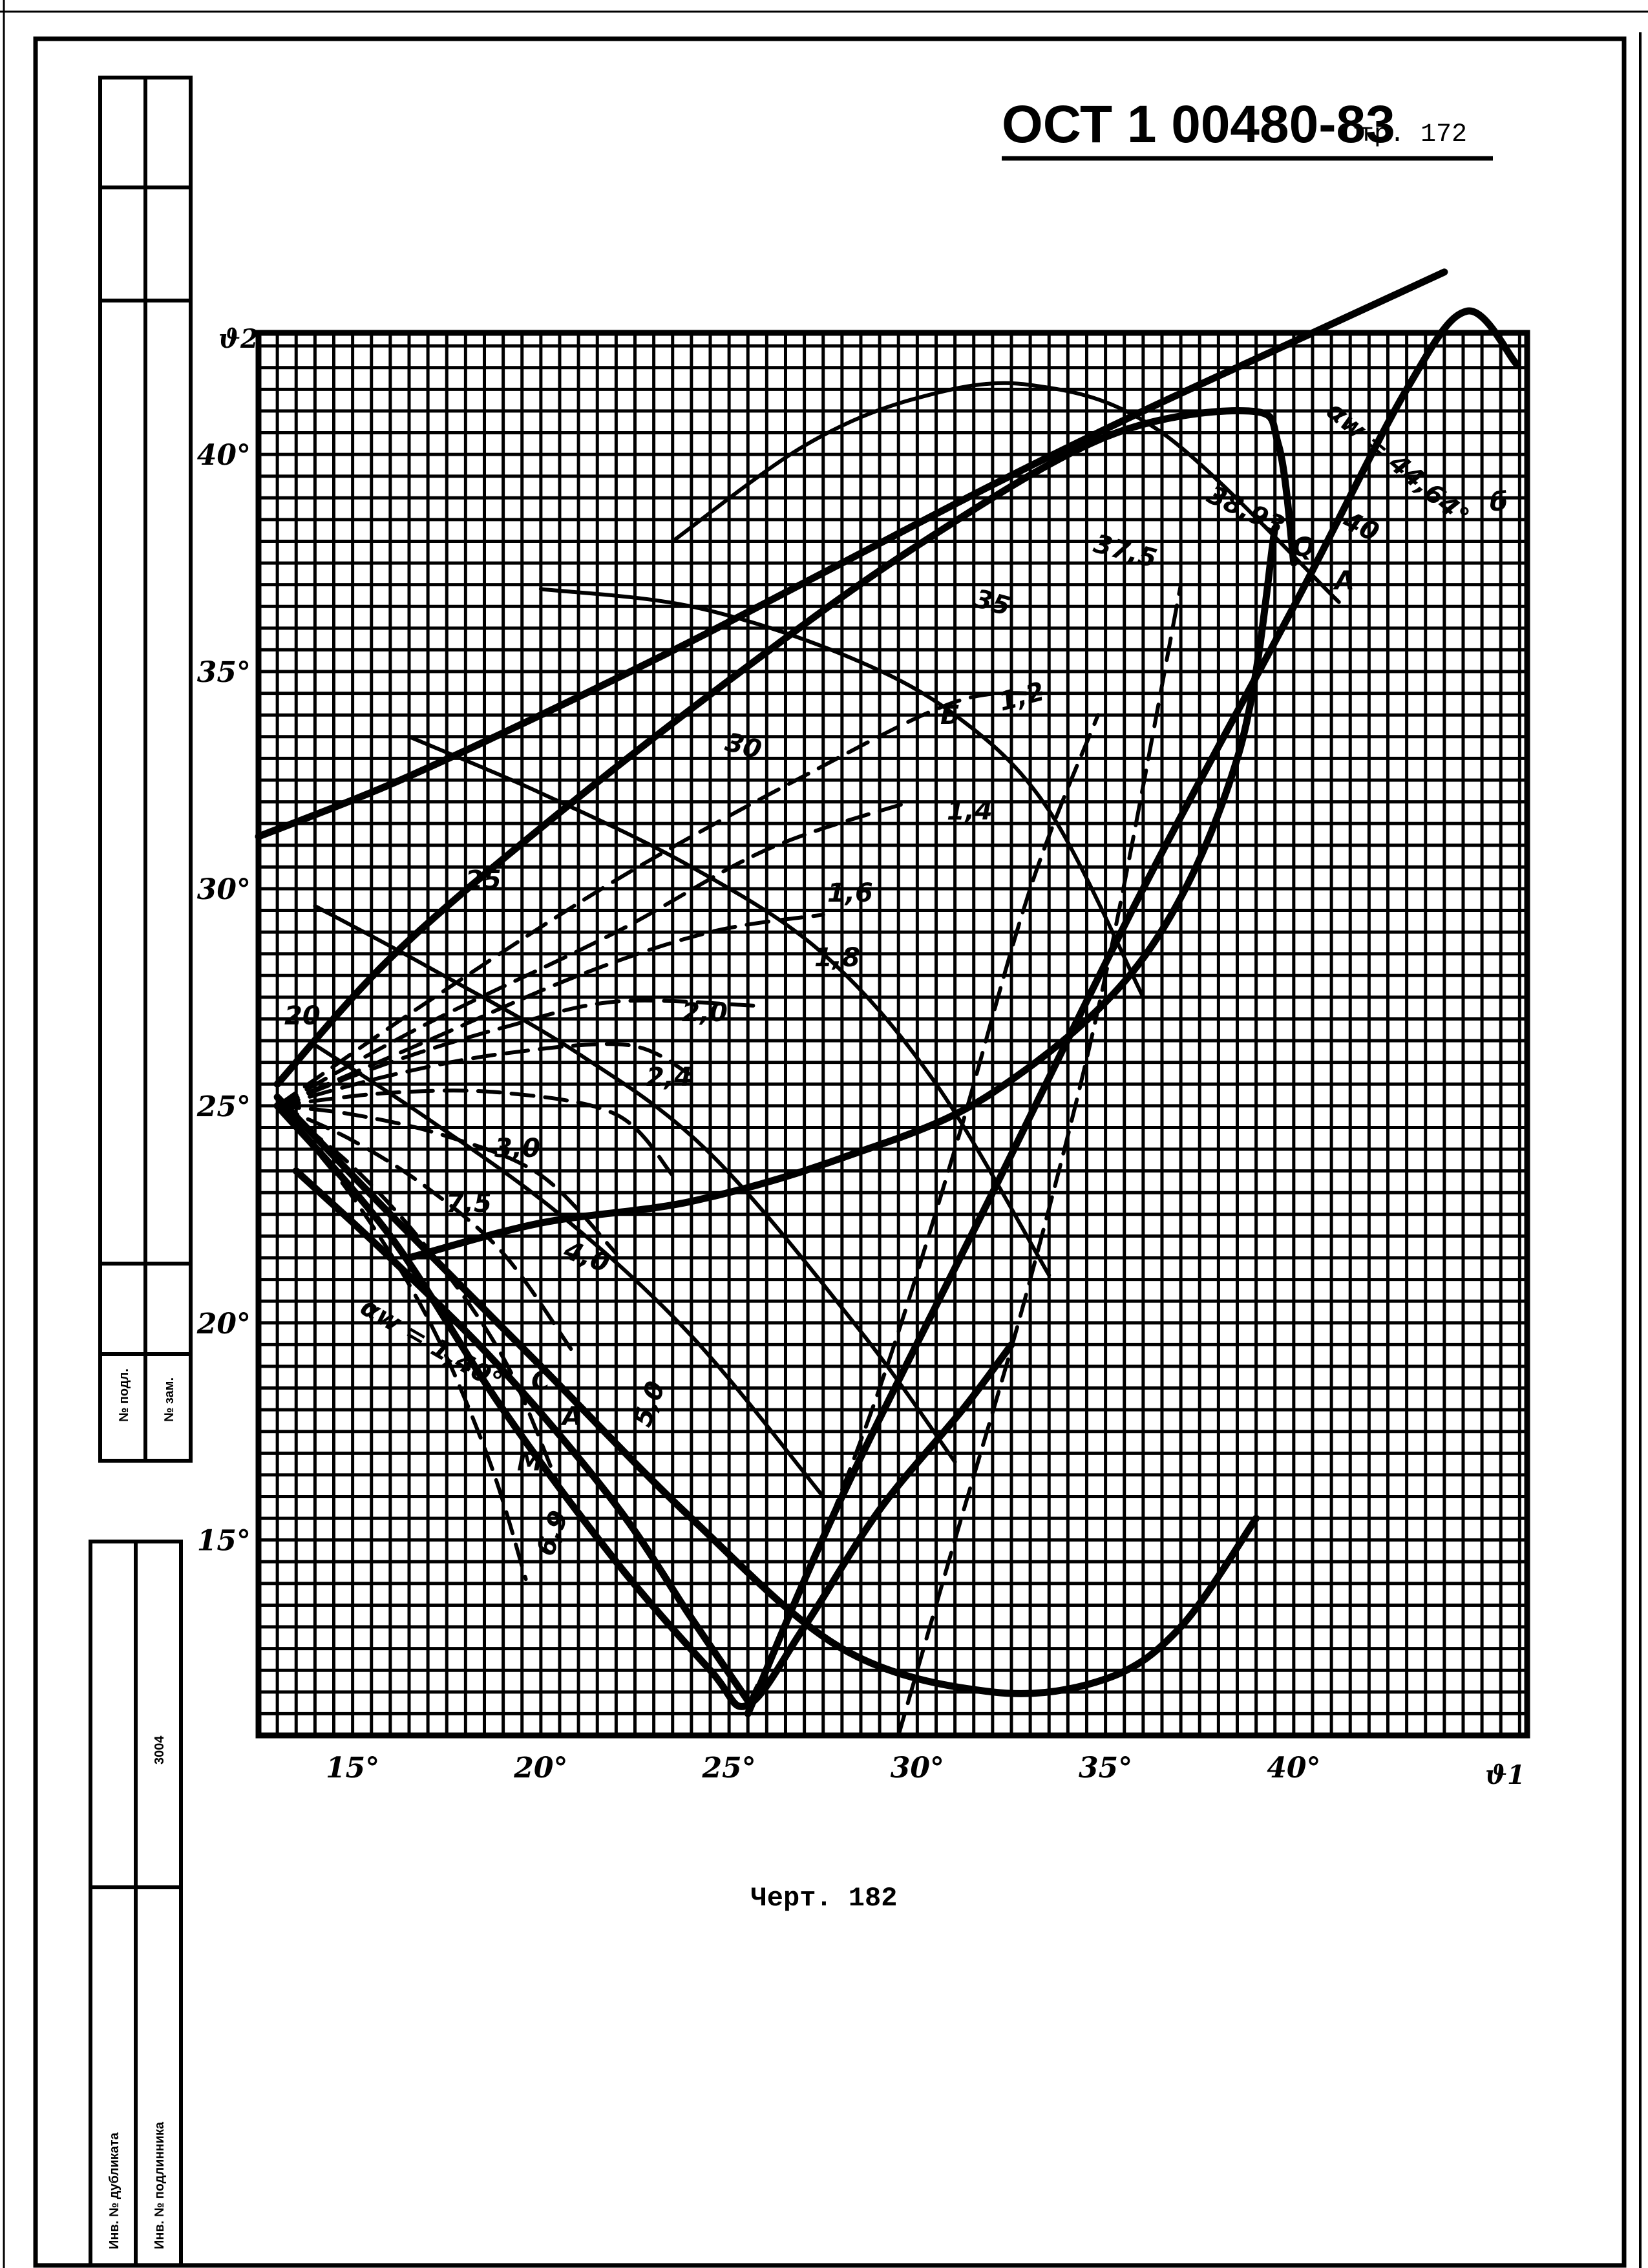  Describe the element at coordinates (302, 1016) in the screenshot. I see `curve-label: 20` at that location.